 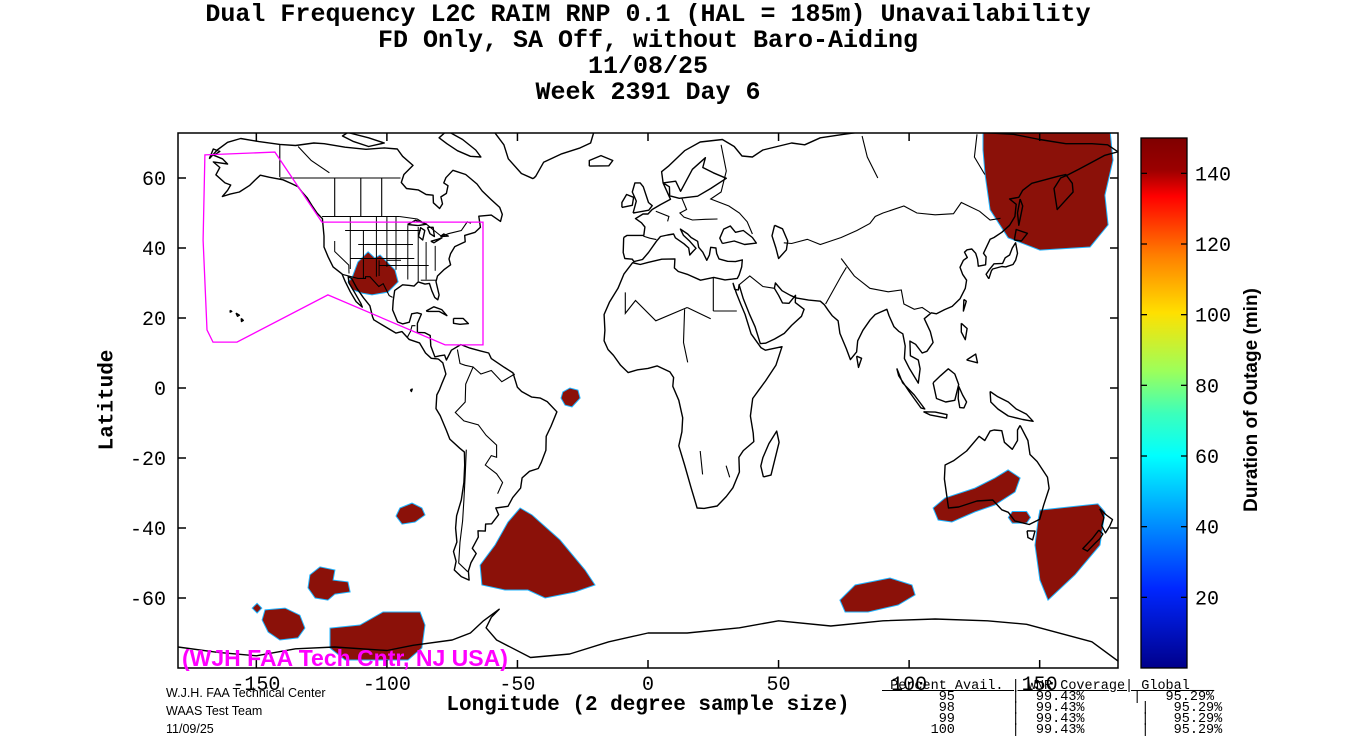 I want to click on y-tick-label: 40, so click(x=154, y=250).